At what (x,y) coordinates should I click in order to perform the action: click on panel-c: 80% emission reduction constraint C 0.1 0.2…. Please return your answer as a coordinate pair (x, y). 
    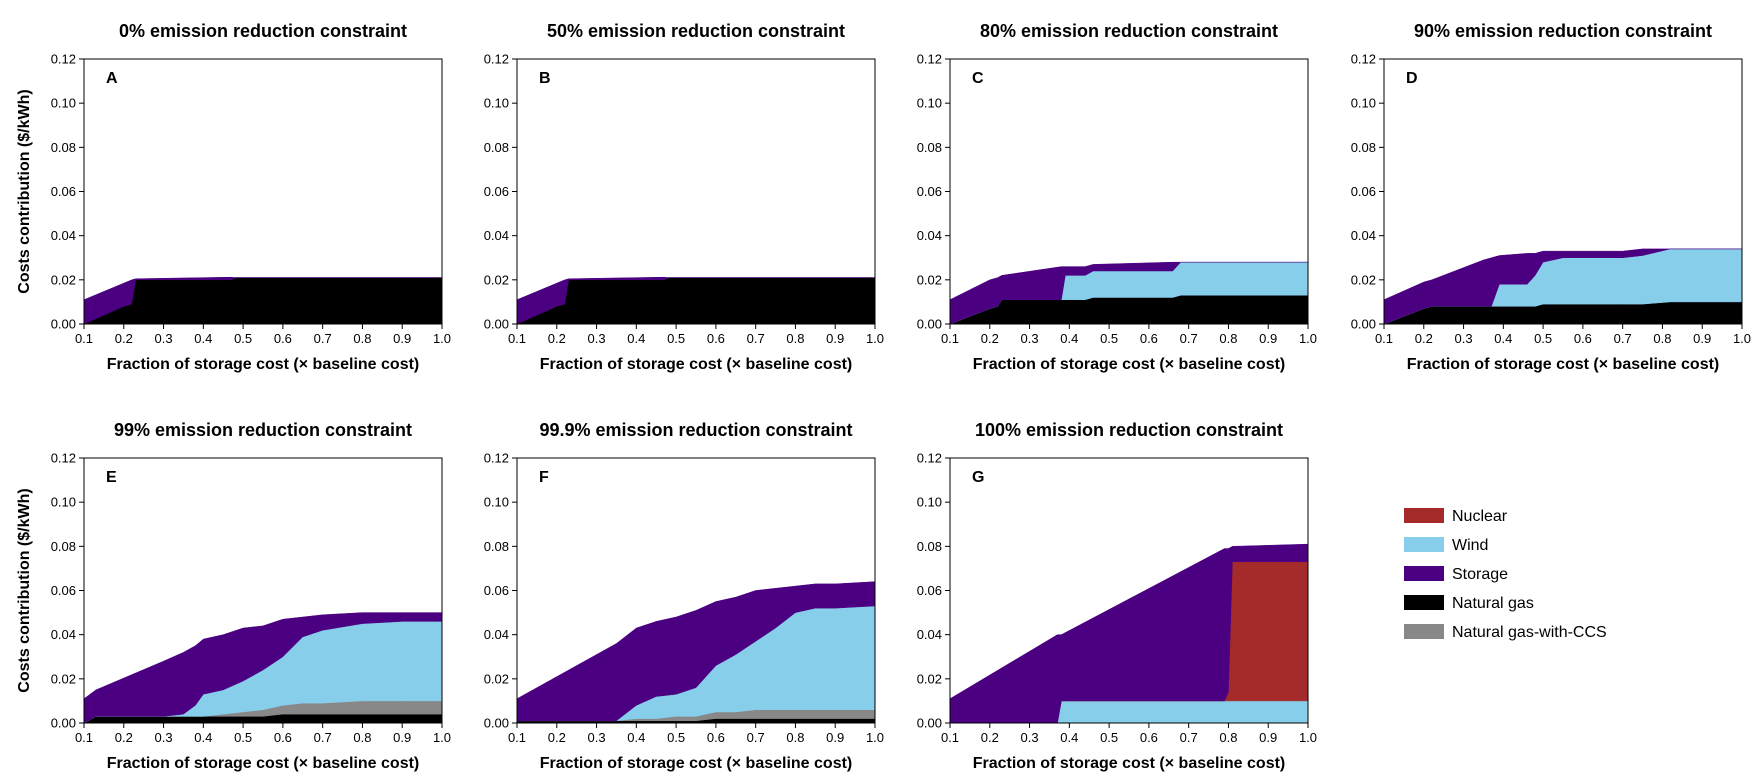
    Looking at the image, I should click on (1117, 197).